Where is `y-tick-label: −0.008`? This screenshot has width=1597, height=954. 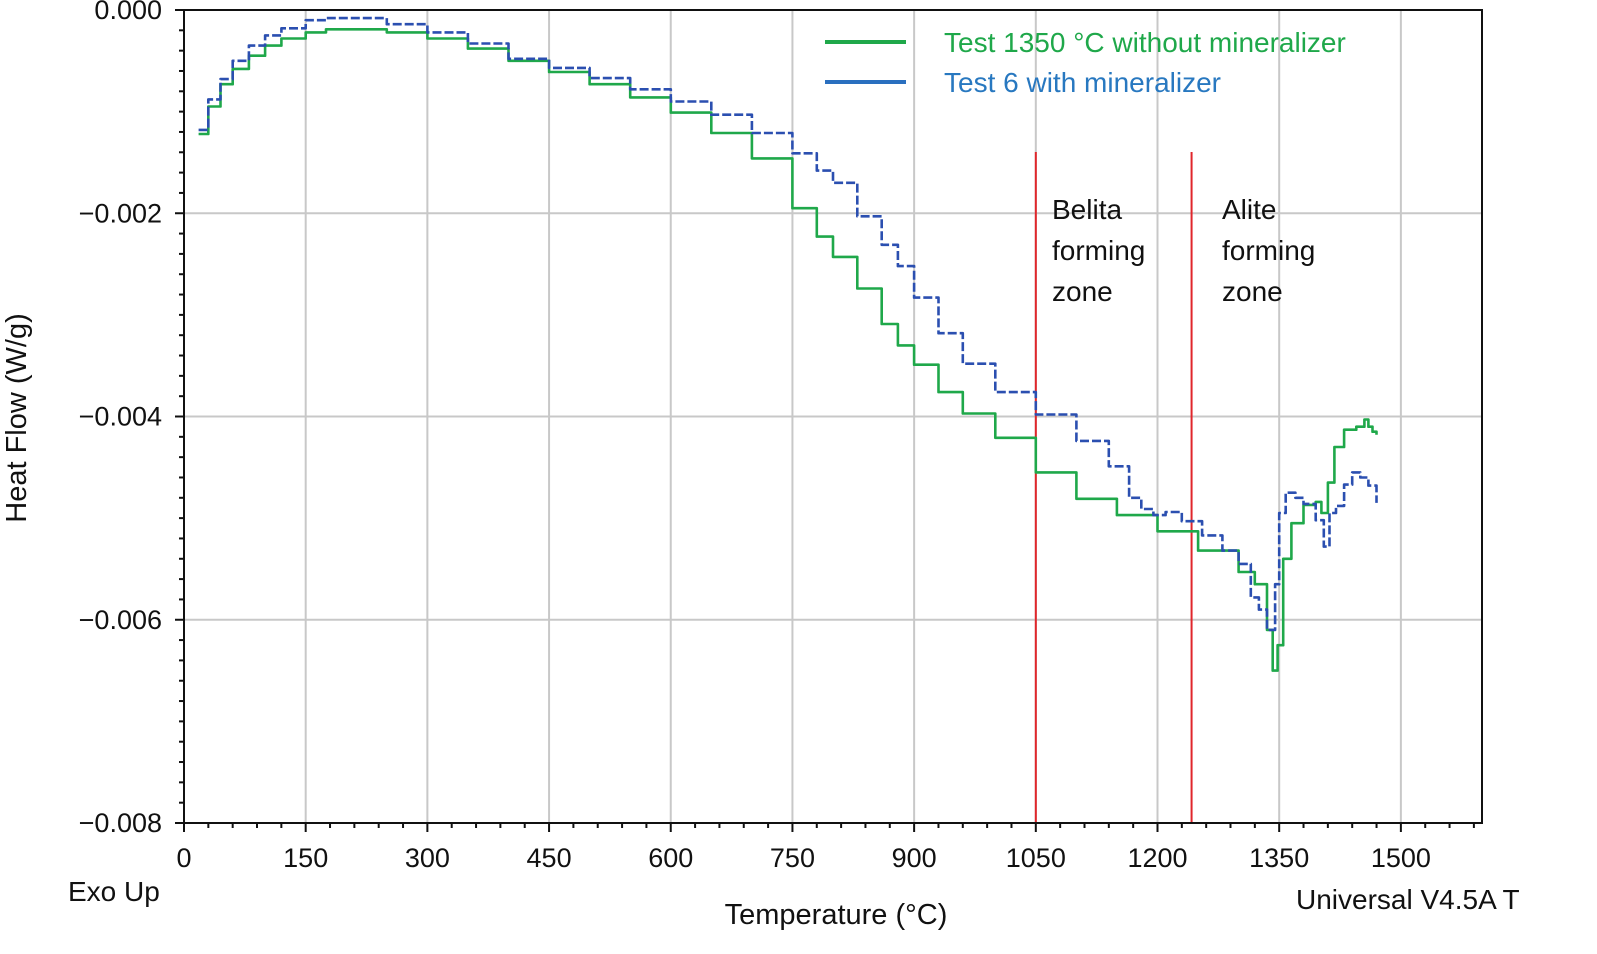
y-tick-label: −0.008 is located at coordinates (120, 823).